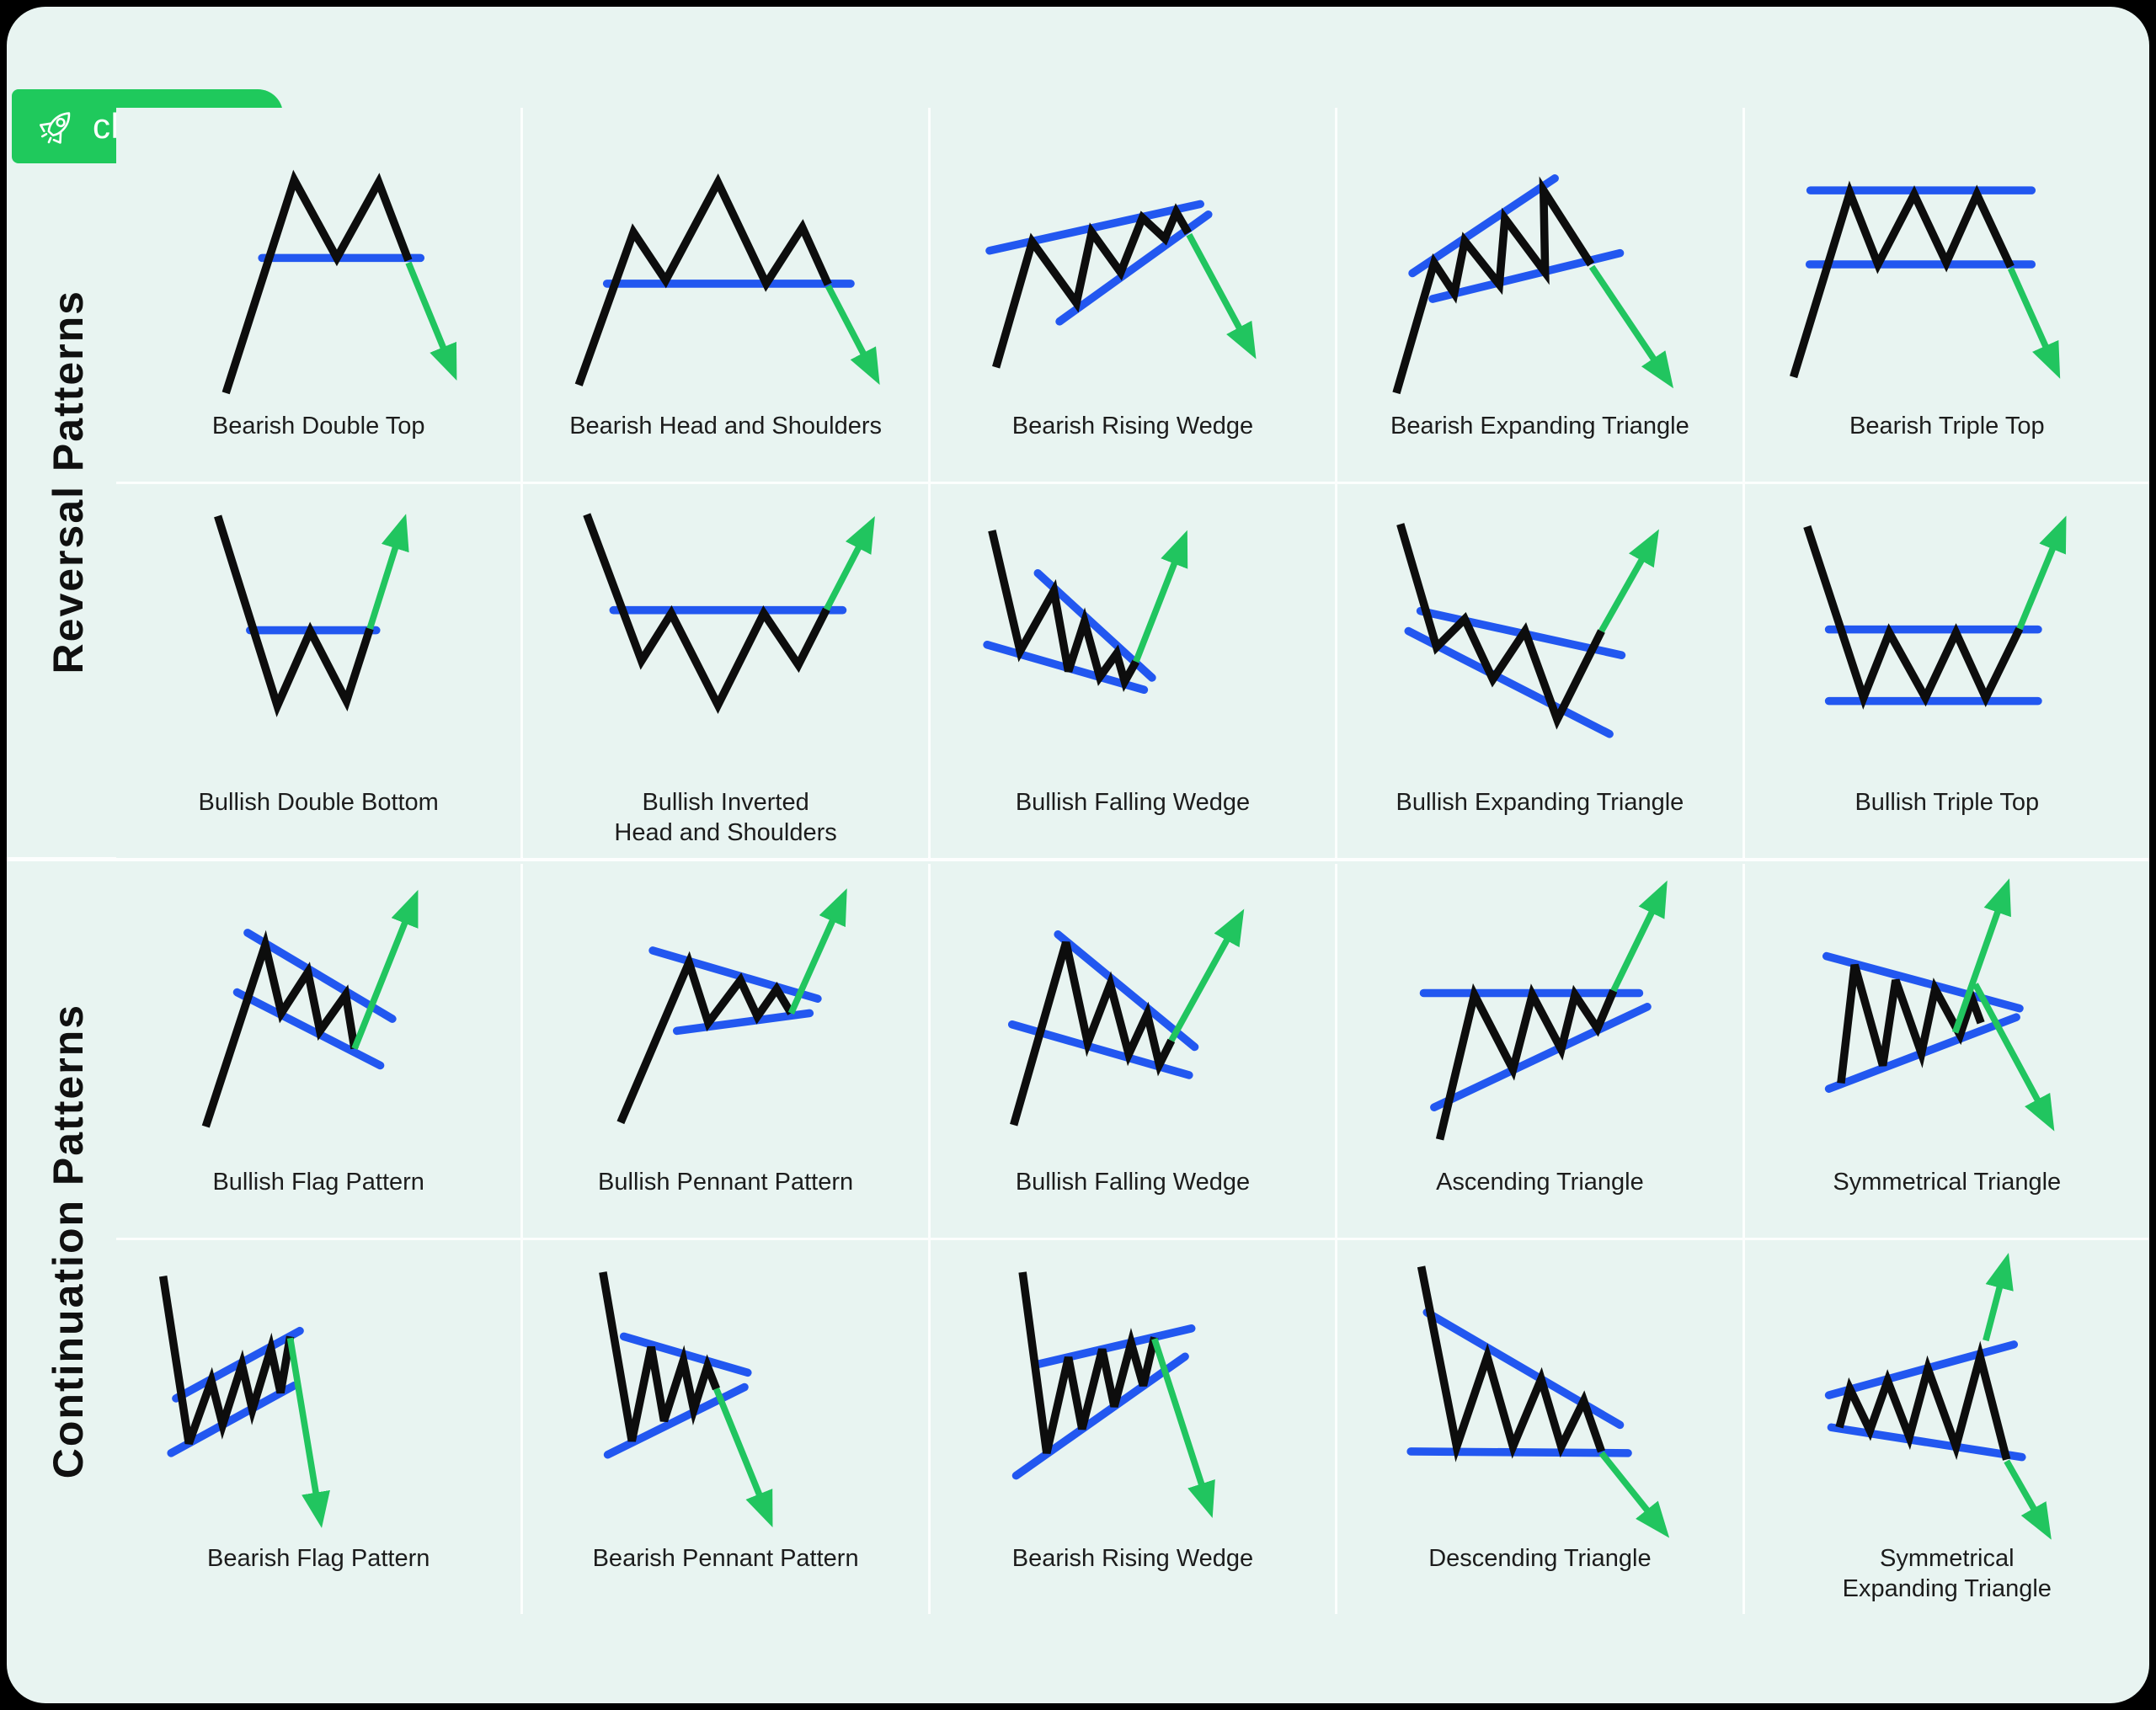 Image resolution: width=2156 pixels, height=1710 pixels. I want to click on pattern-label: Bullish Double Bottom, so click(318, 802).